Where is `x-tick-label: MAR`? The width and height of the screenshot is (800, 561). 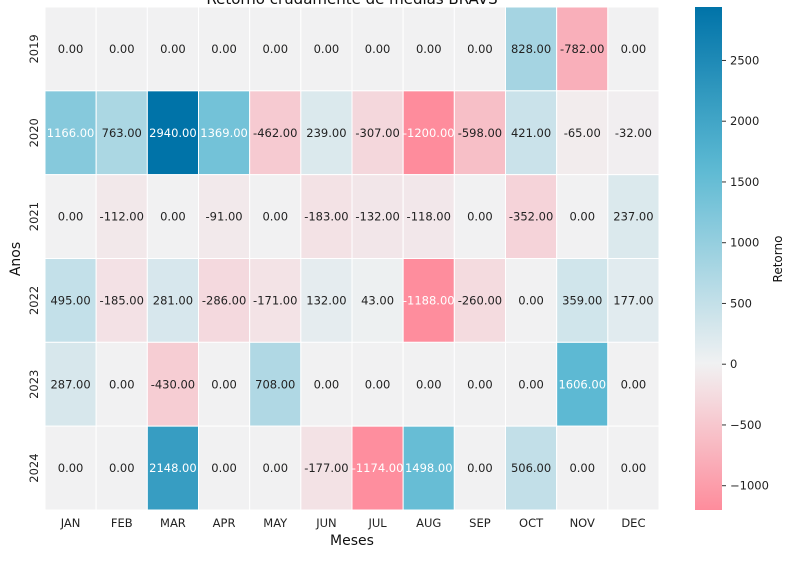
x-tick-label: MAR is located at coordinates (173, 523).